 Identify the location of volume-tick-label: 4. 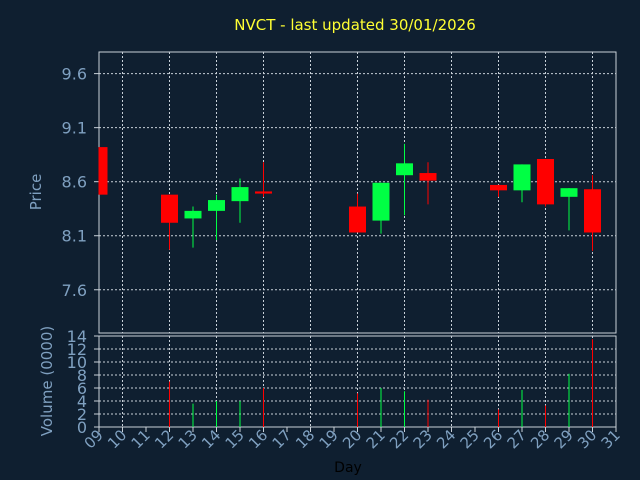
(82, 401).